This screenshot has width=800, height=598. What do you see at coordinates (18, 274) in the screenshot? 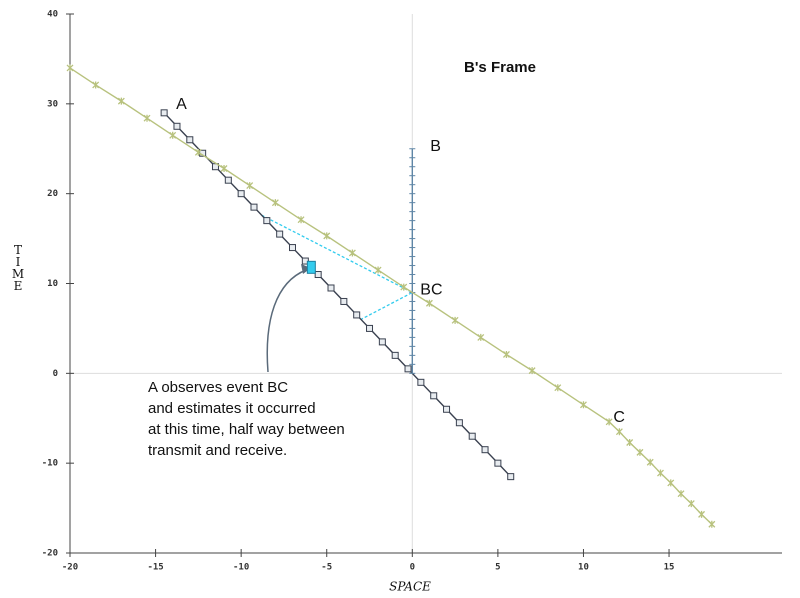
I see `y-axis-label-char: M` at bounding box center [18, 274].